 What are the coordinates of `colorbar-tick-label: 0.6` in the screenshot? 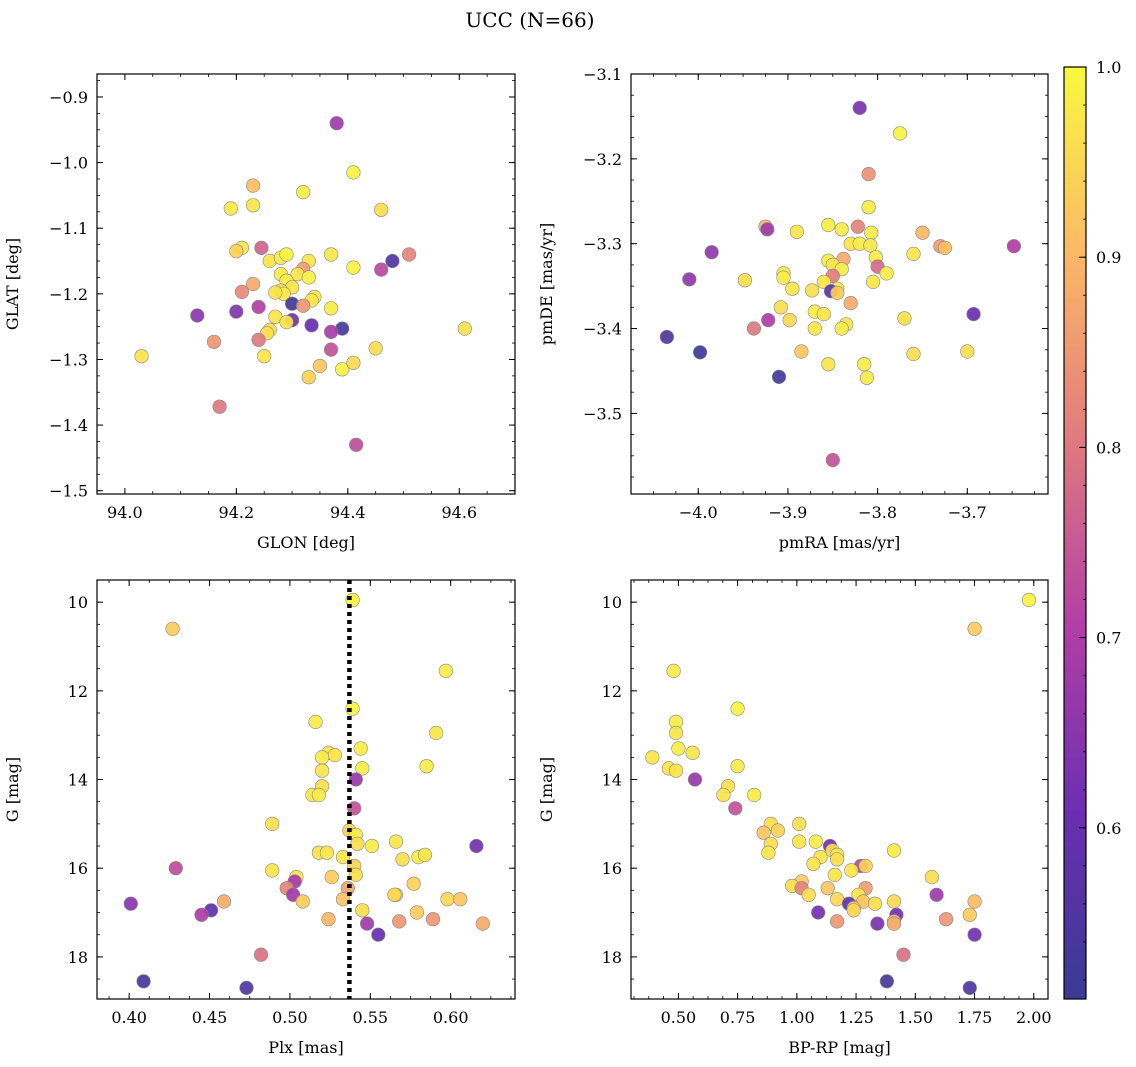 It's located at (1108, 828).